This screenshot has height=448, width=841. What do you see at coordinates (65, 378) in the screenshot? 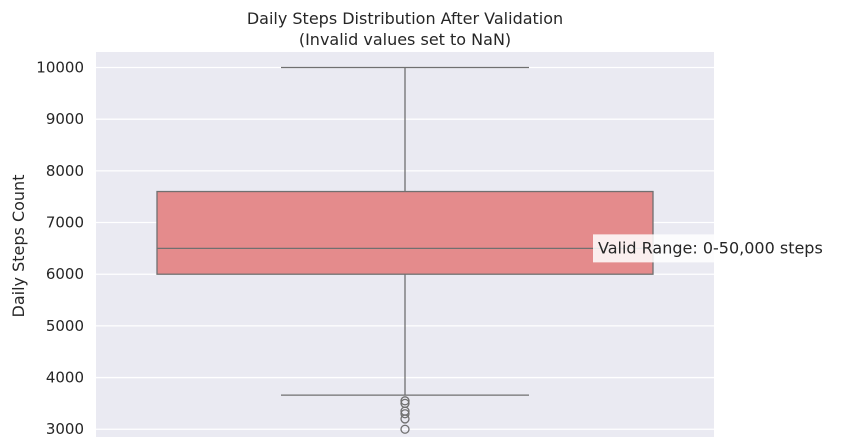
I see `y-tick-label: 4000` at bounding box center [65, 378].